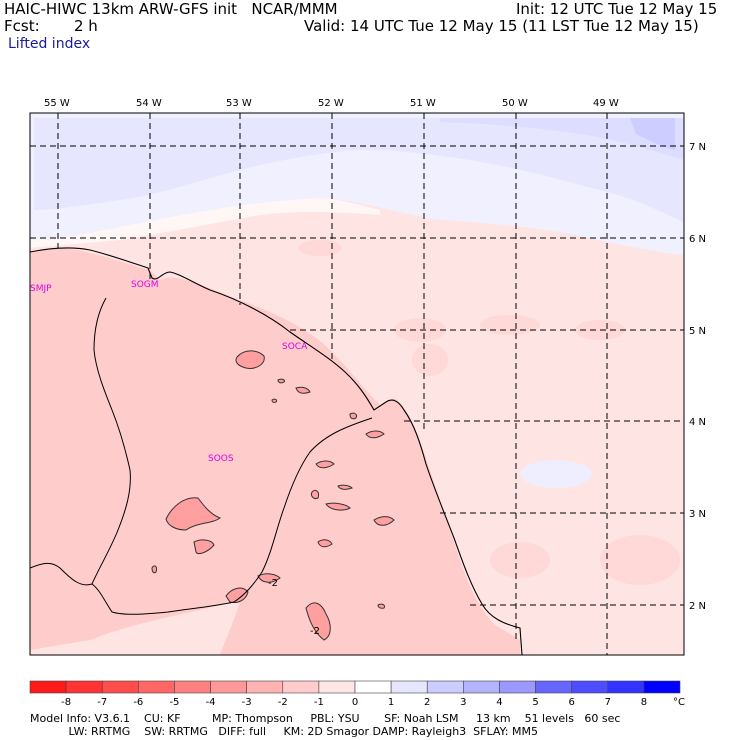 This screenshot has height=740, width=740. I want to click on station-labels: SMJP SOGM SOCA SOOS, so click(169, 372).